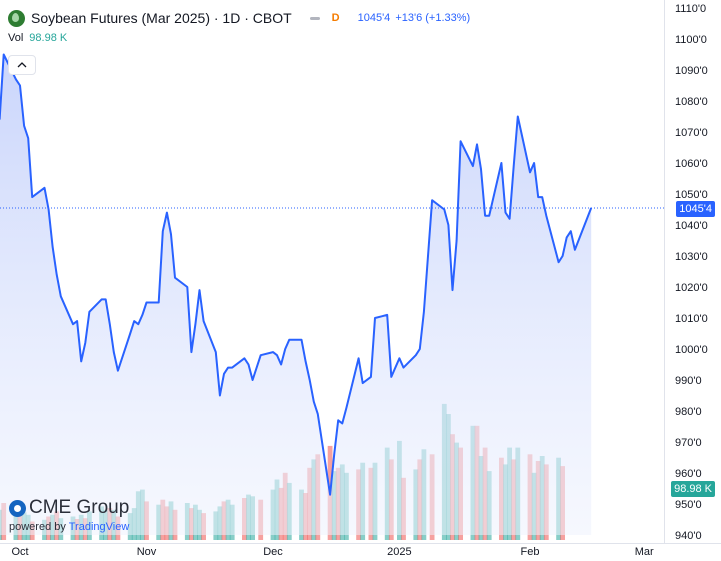 This screenshot has height=561, width=721. I want to click on time-axis: Oct Nov Dec 2025 Feb Mar, so click(332, 552).